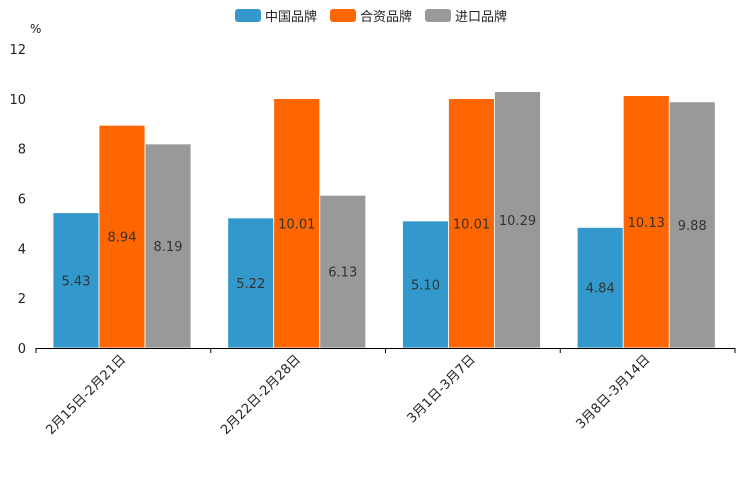  Describe the element at coordinates (386, 17) in the screenshot. I see `legend-label: 合资品牌` at that location.